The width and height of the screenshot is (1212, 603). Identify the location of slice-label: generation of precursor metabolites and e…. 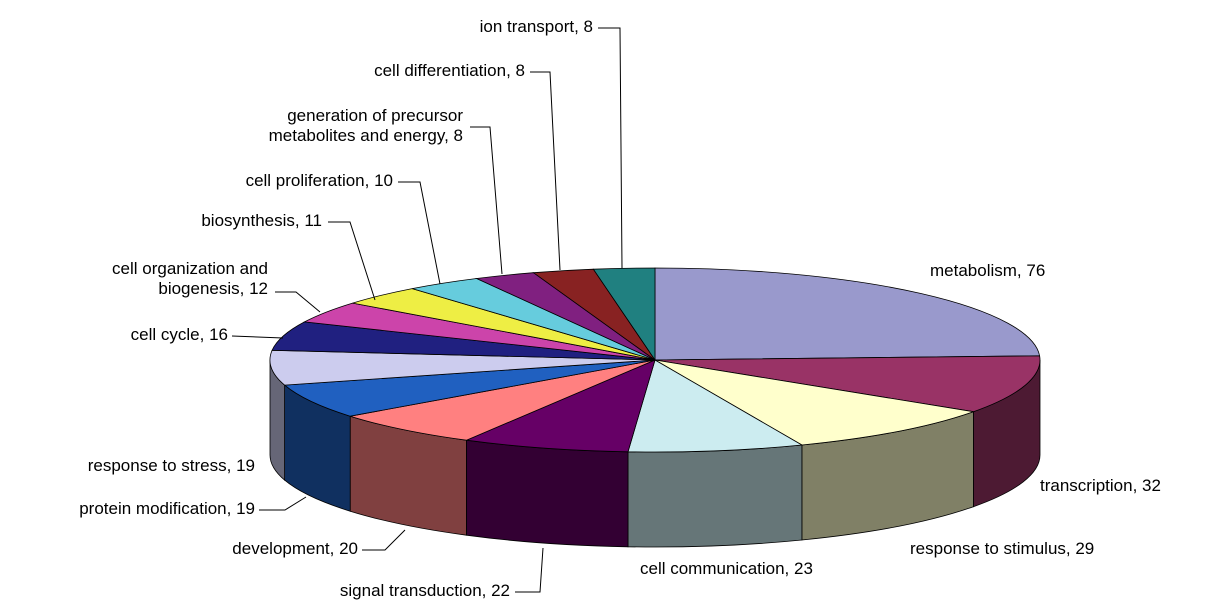
(366, 125).